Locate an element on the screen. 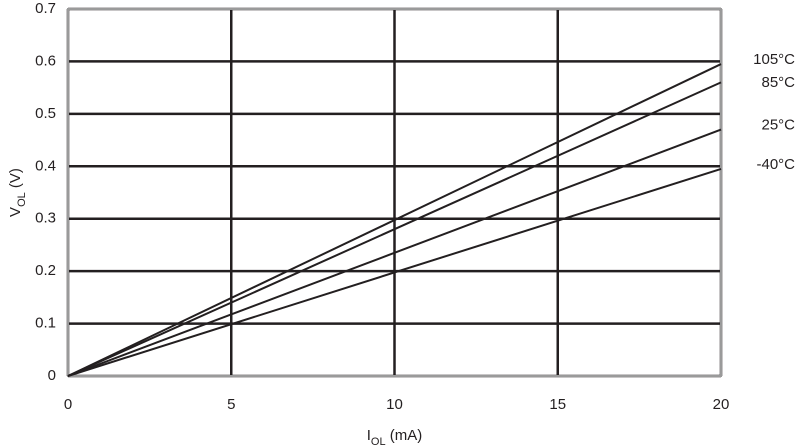  x-axis-label-part: (mA) is located at coordinates (404, 435).